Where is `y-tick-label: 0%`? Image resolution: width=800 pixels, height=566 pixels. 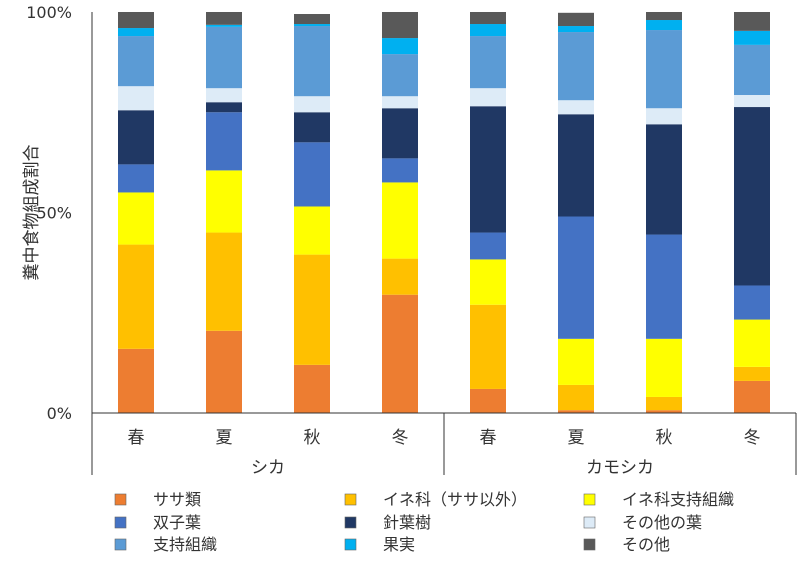 y-tick-label: 0% is located at coordinates (59, 413).